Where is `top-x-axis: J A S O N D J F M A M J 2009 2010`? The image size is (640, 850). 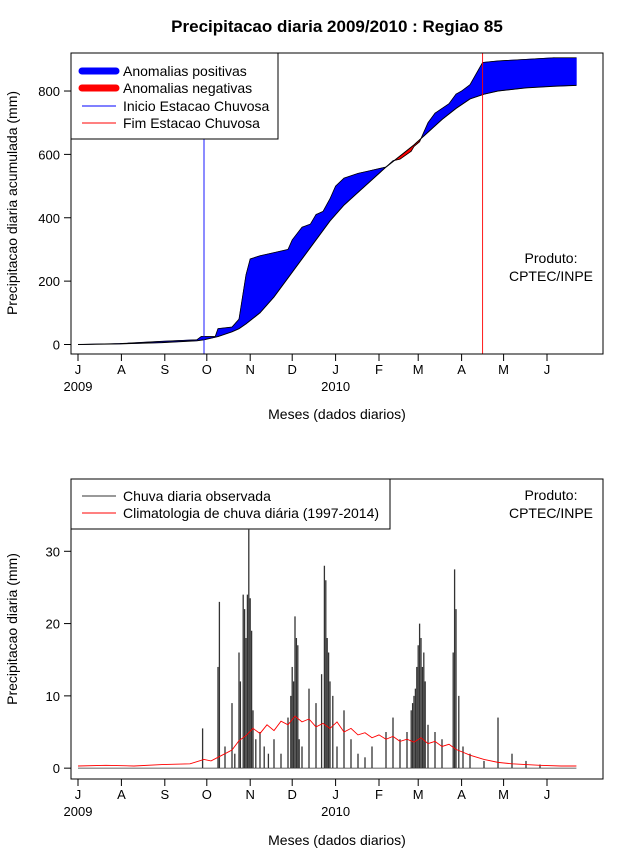 top-x-axis: J A S O N D J F M A M J 2009 2010 is located at coordinates (307, 373).